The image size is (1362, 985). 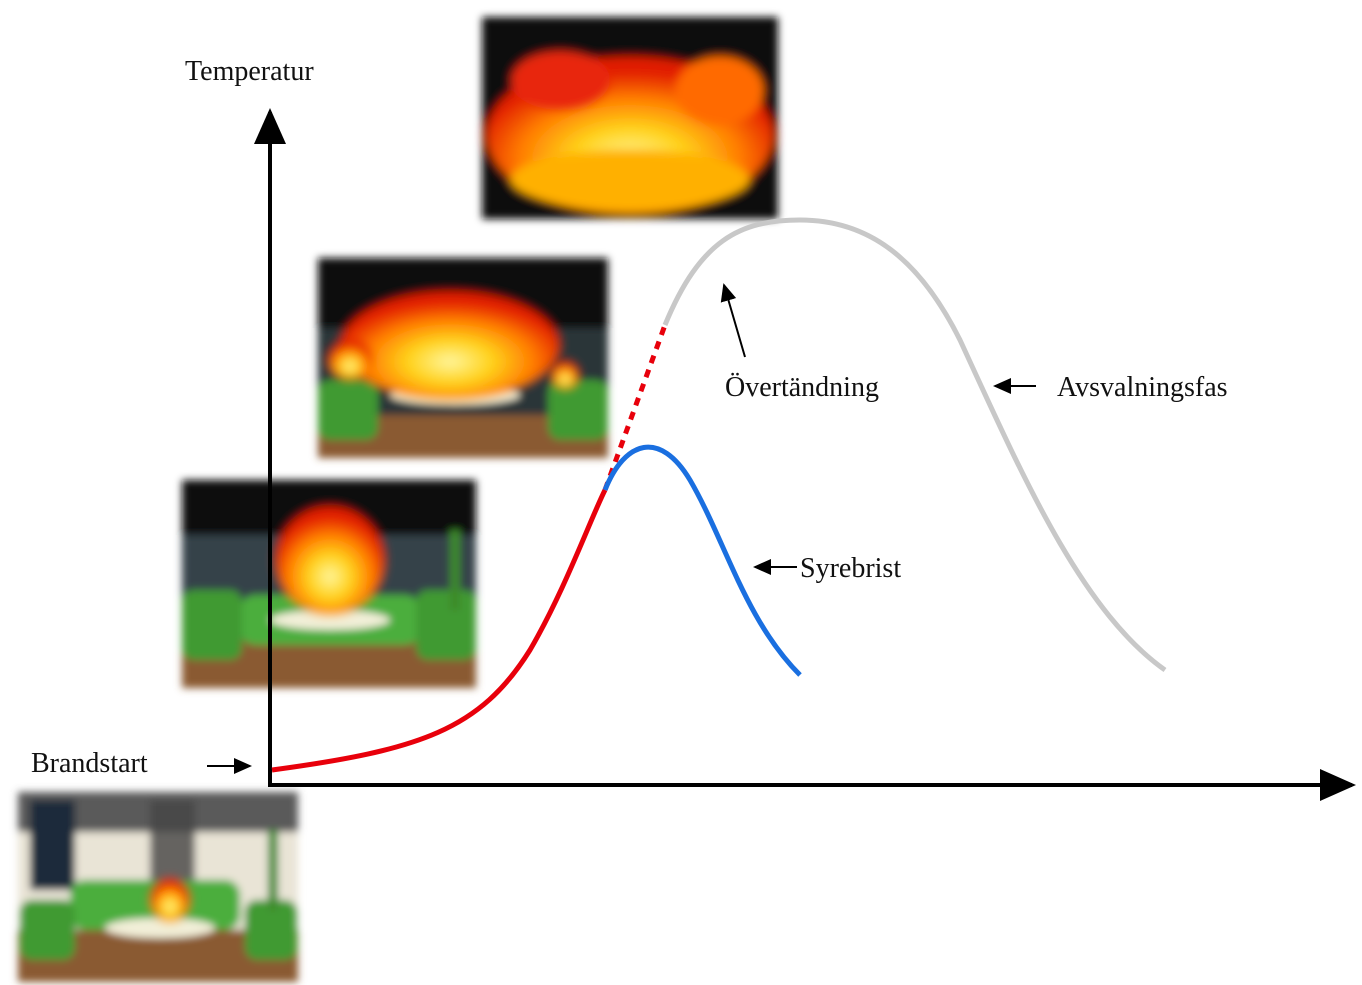 I want to click on annotation: Avsvalningsfas, so click(x=1142, y=387).